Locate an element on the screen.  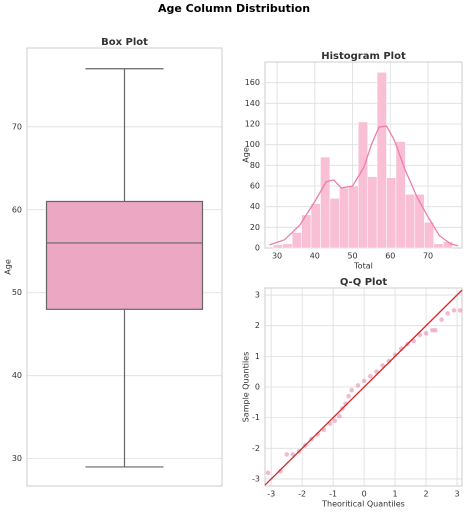
y-tick-label: 70 is located at coordinates (17, 126).